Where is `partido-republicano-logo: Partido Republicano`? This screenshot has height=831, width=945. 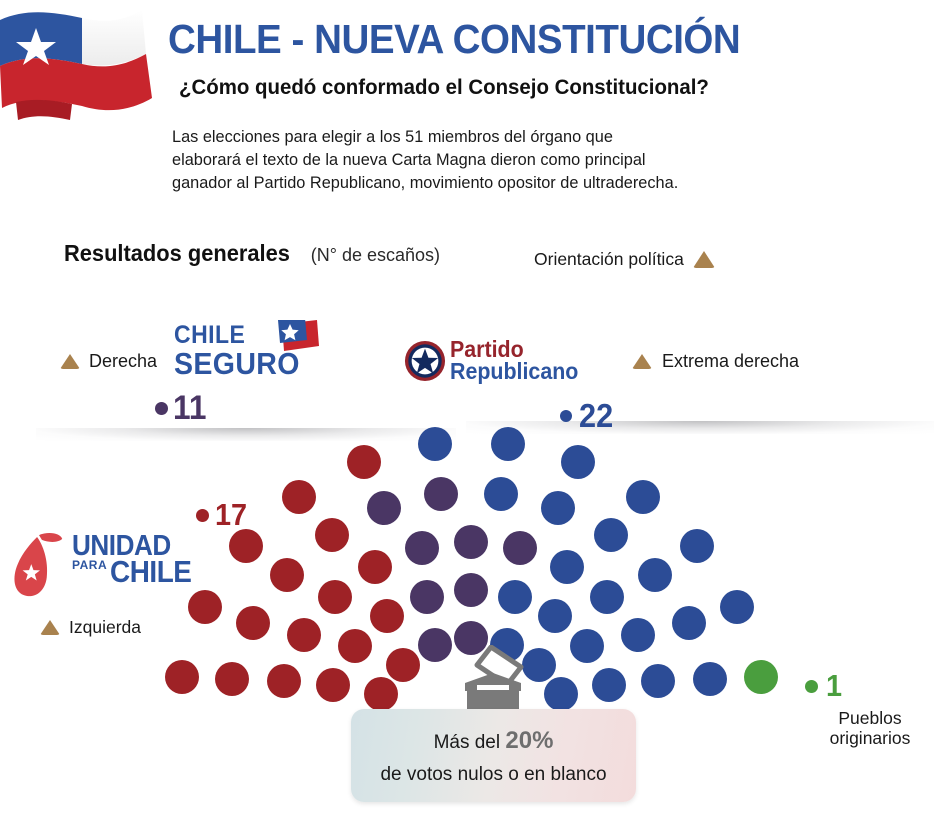 partido-republicano-logo: Partido Republicano is located at coordinates (510, 362).